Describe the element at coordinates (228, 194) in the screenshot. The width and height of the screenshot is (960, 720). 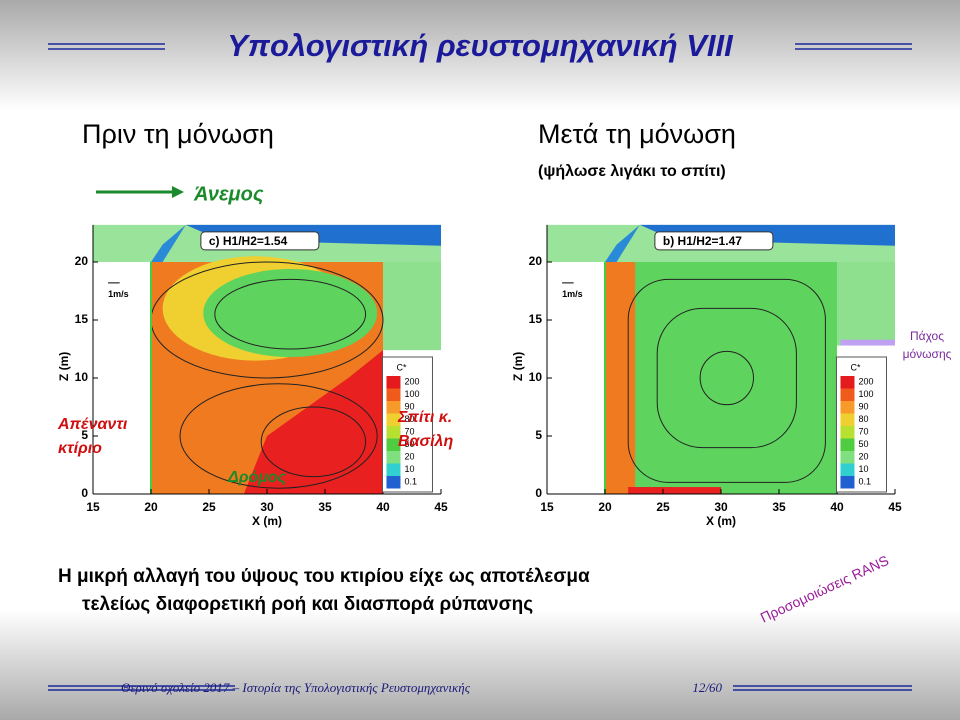
I see `wind-label: Άνεμος` at that location.